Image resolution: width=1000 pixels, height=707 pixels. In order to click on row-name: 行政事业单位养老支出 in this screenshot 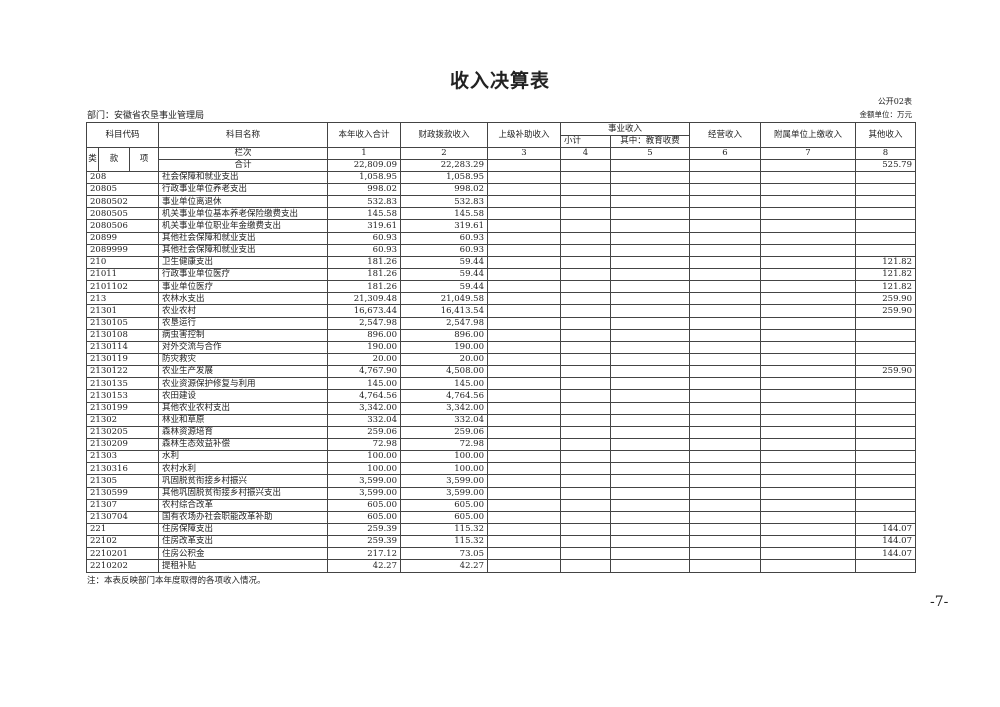, I will do `click(243, 190)`.